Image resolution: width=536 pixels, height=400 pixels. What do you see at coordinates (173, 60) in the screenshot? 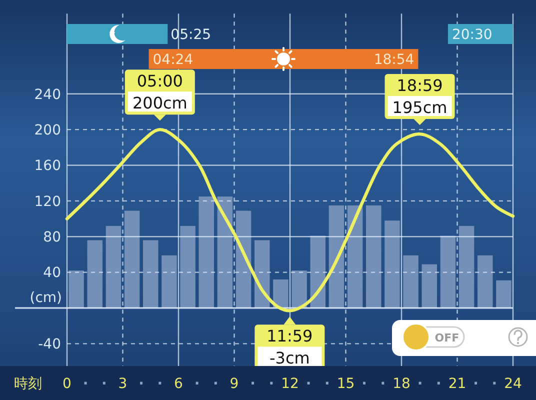
I see `annotation: 04:24` at bounding box center [173, 60].